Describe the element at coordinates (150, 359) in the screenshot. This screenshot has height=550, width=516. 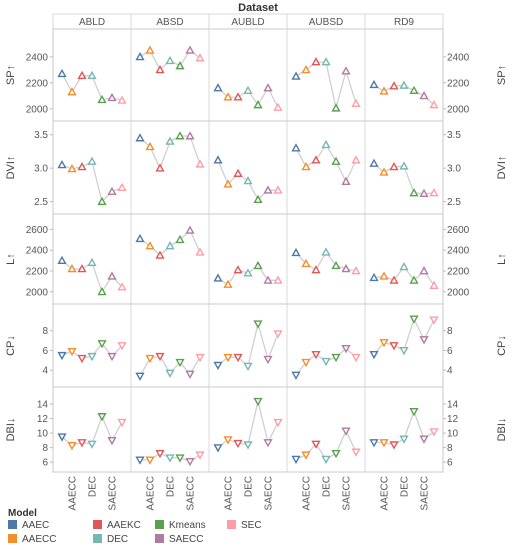
I see `point-aaecc-absd` at that location.